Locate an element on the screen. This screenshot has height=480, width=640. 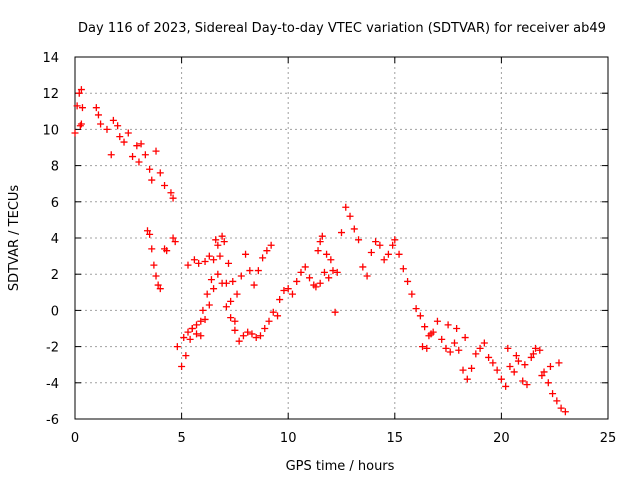
y-tick-label: -2 is located at coordinates (52, 348).